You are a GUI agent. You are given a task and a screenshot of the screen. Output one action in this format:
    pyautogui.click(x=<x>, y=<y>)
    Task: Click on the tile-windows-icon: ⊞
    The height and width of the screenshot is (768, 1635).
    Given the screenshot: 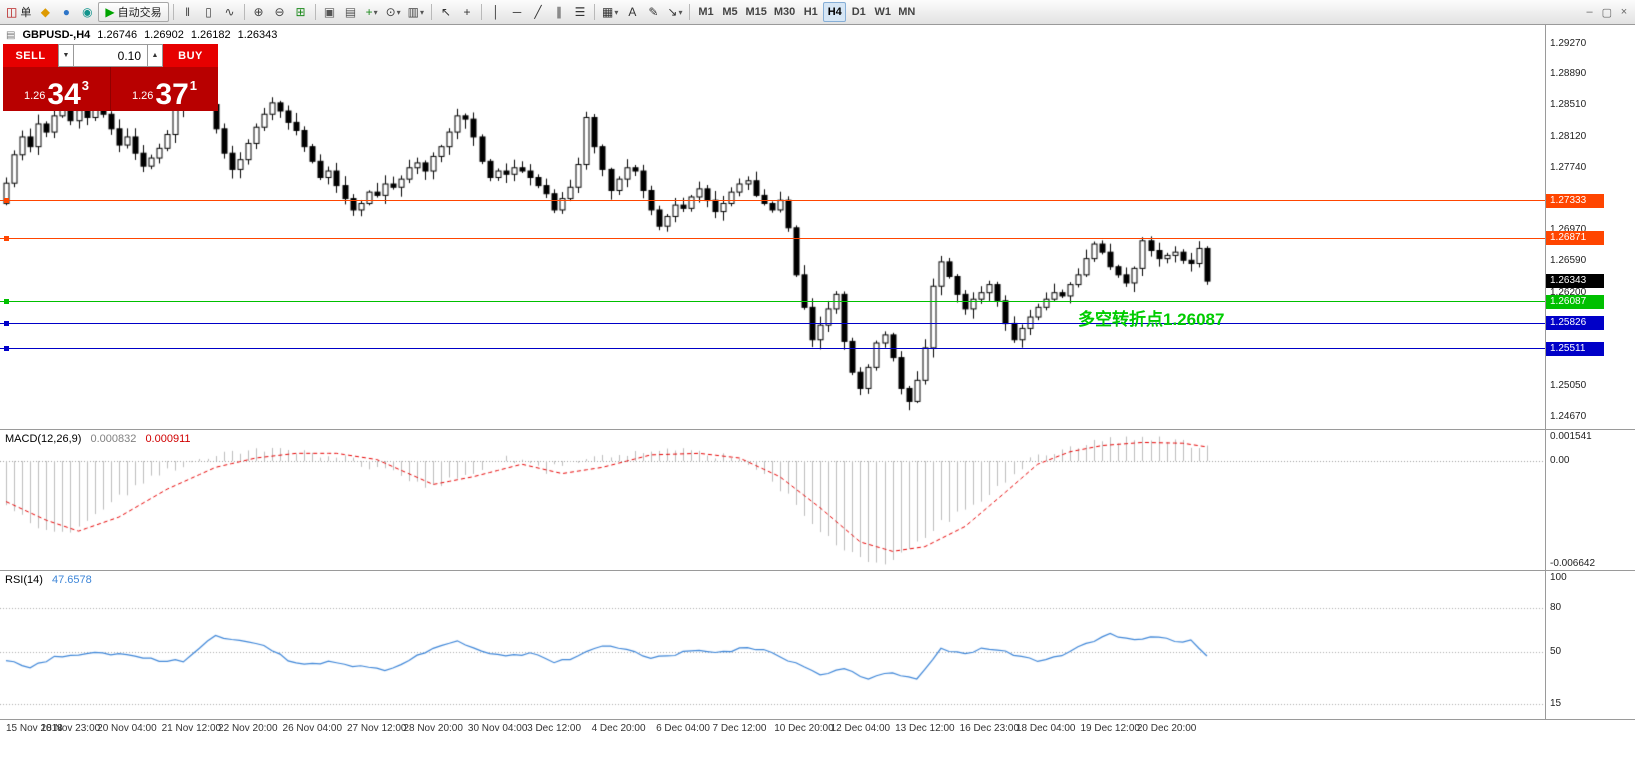 What is the action you would take?
    pyautogui.click(x=300, y=12)
    